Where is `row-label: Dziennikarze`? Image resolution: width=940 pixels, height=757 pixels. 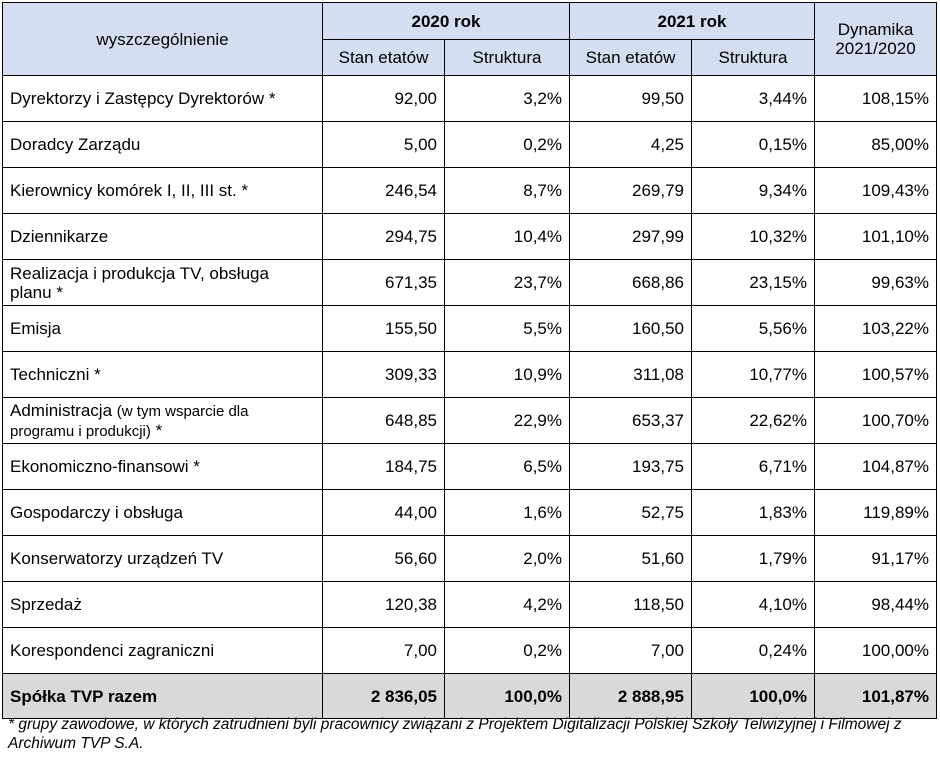
row-label: Dziennikarze is located at coordinates (162, 236).